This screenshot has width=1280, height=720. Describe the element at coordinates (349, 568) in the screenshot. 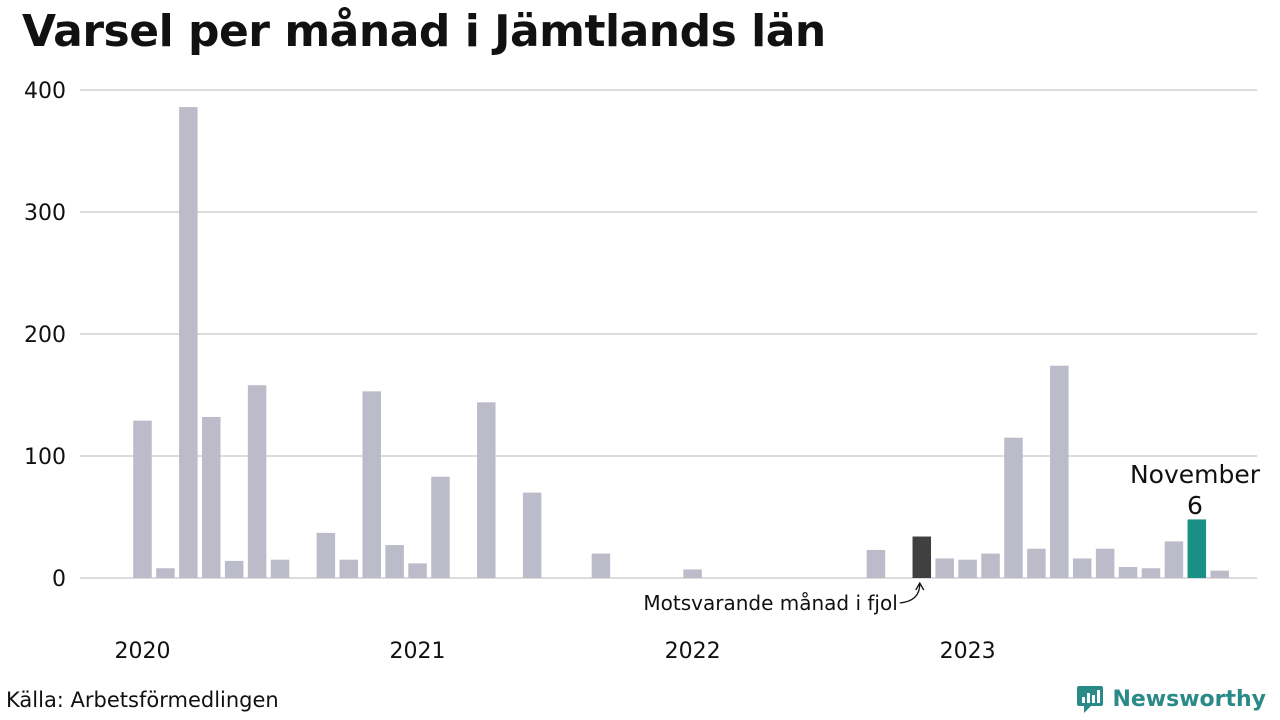

I see `bar: 2020-10: 15` at that location.